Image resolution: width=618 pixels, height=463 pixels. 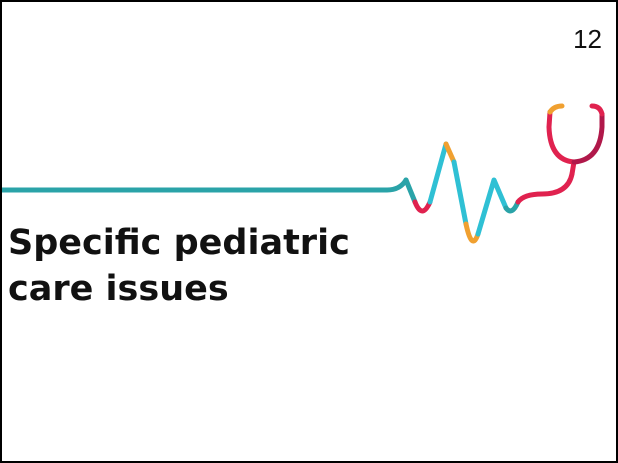 I want to click on title-line: Specific pediatric, so click(x=179, y=243).